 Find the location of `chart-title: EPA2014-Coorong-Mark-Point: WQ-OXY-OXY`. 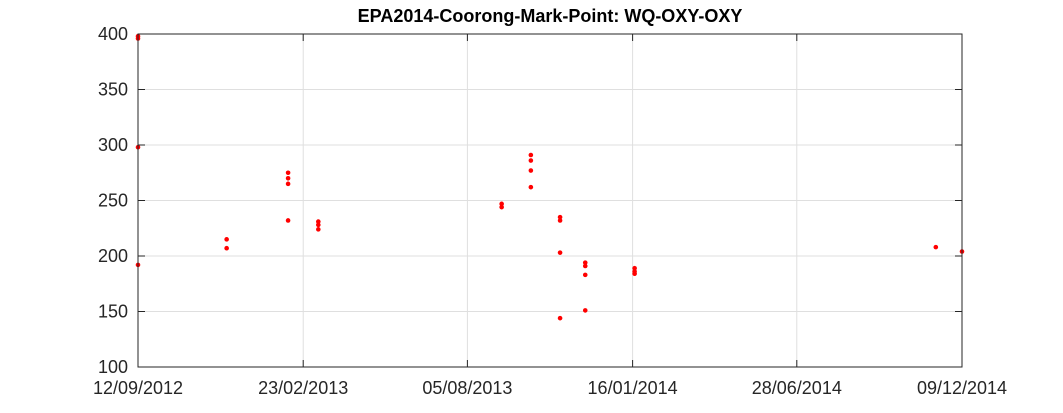

chart-title: EPA2014-Coorong-Mark-Point: WQ-OXY-OXY is located at coordinates (550, 16).